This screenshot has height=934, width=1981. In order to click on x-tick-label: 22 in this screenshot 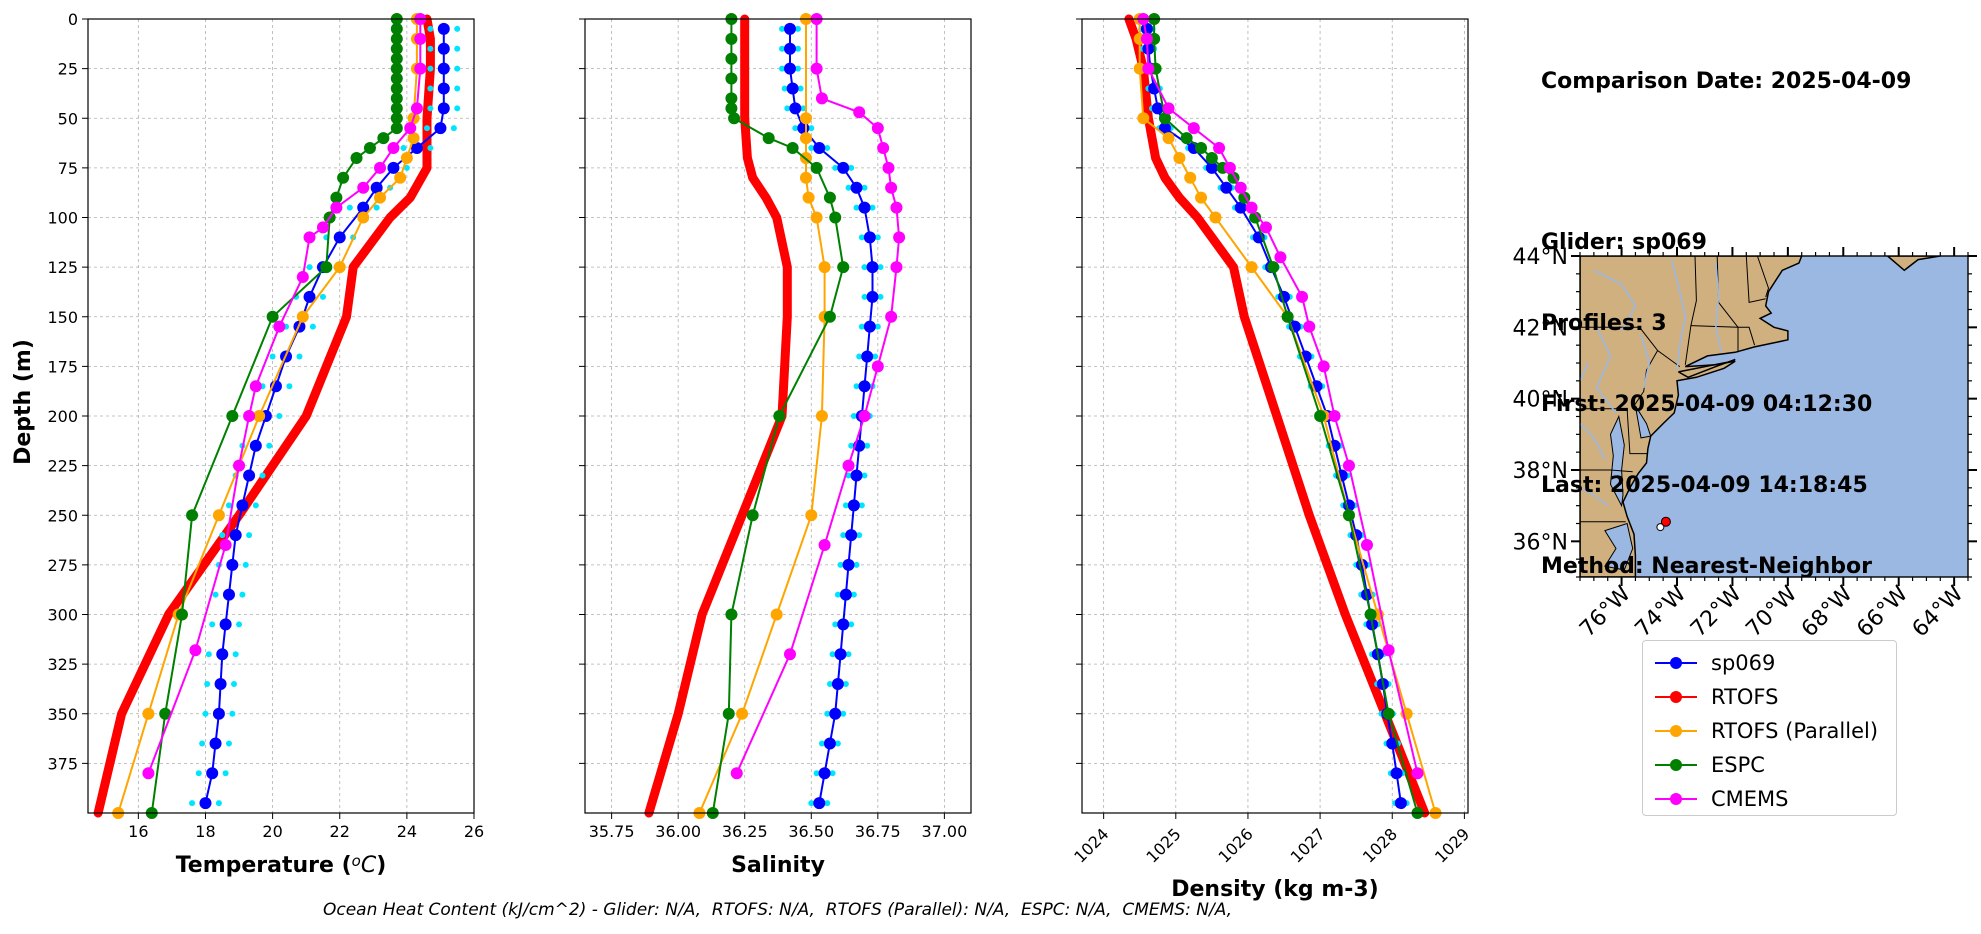, I will do `click(340, 831)`.